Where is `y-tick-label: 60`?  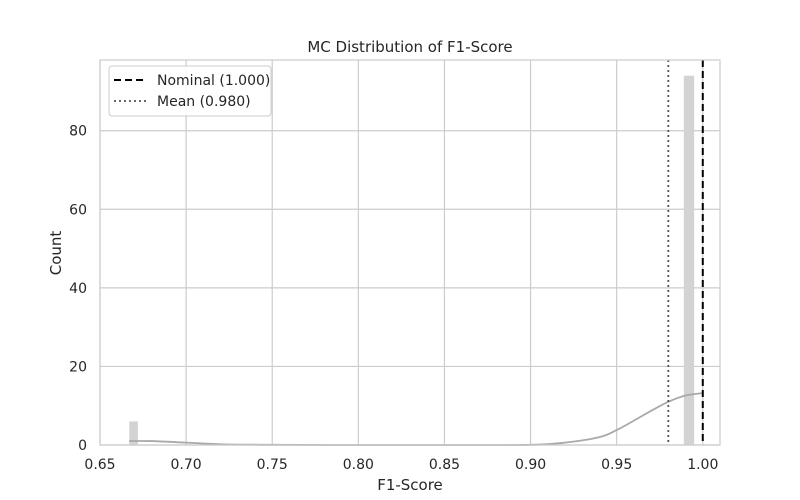 y-tick-label: 60 is located at coordinates (78, 210).